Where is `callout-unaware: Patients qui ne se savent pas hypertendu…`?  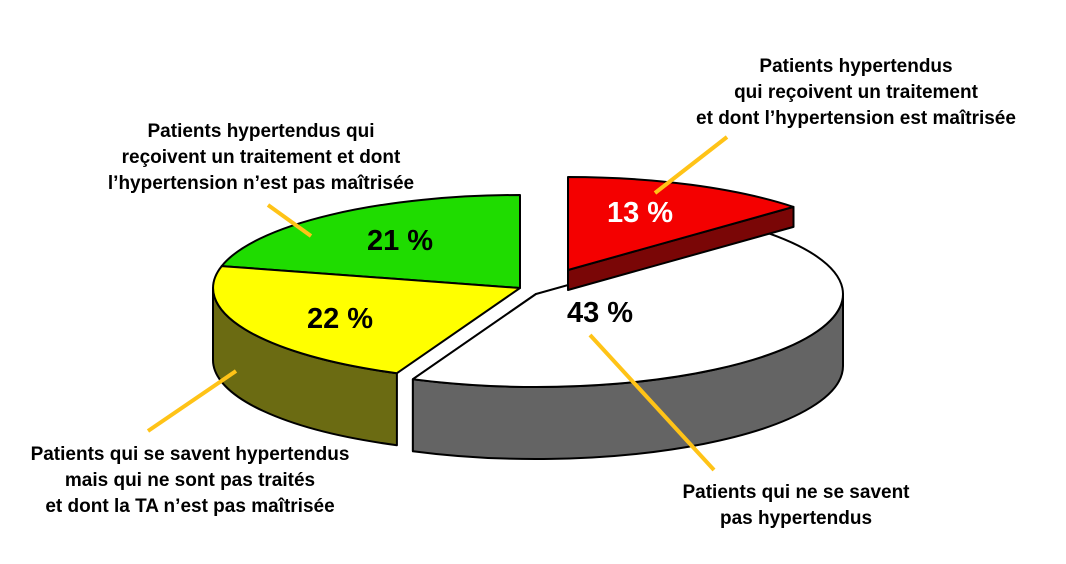
callout-unaware: Patients qui ne se savent pas hypertendu… is located at coordinates (796, 506).